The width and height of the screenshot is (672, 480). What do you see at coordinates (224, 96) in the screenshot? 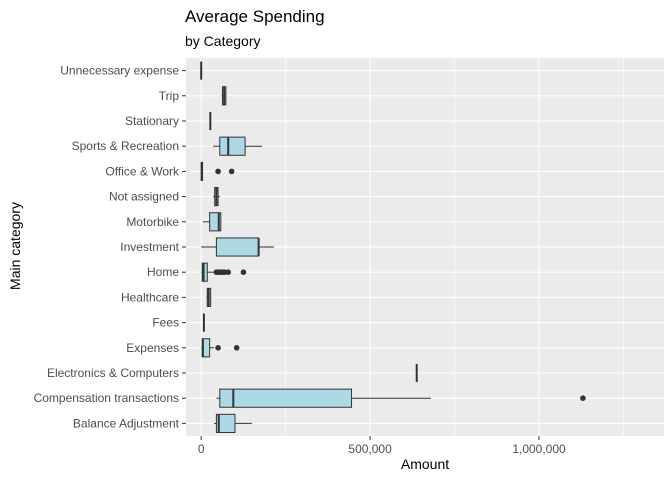
I see `box-trip` at bounding box center [224, 96].